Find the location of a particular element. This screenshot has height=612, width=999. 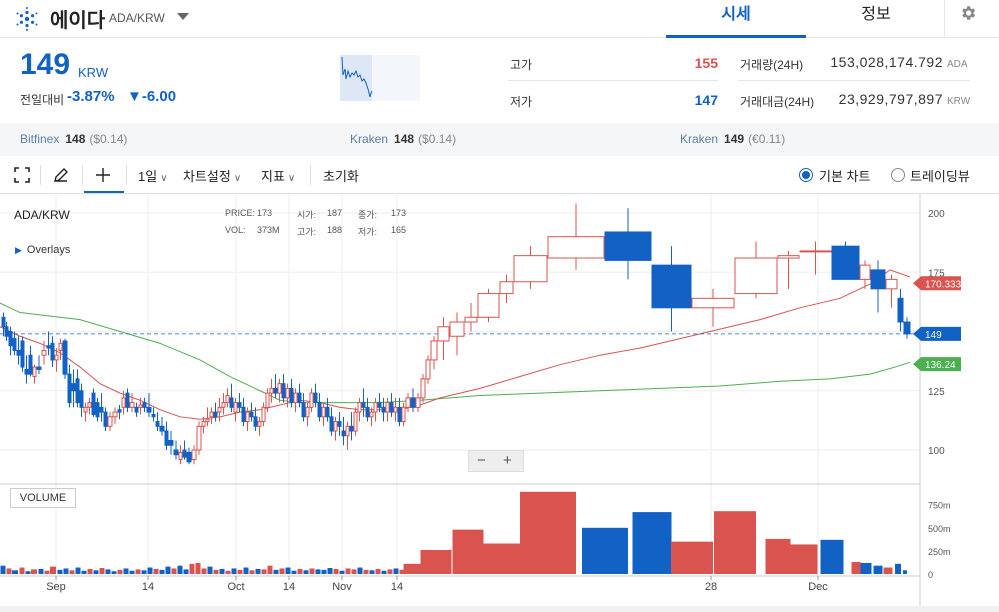

close-label: 종가: is located at coordinates (368, 215).